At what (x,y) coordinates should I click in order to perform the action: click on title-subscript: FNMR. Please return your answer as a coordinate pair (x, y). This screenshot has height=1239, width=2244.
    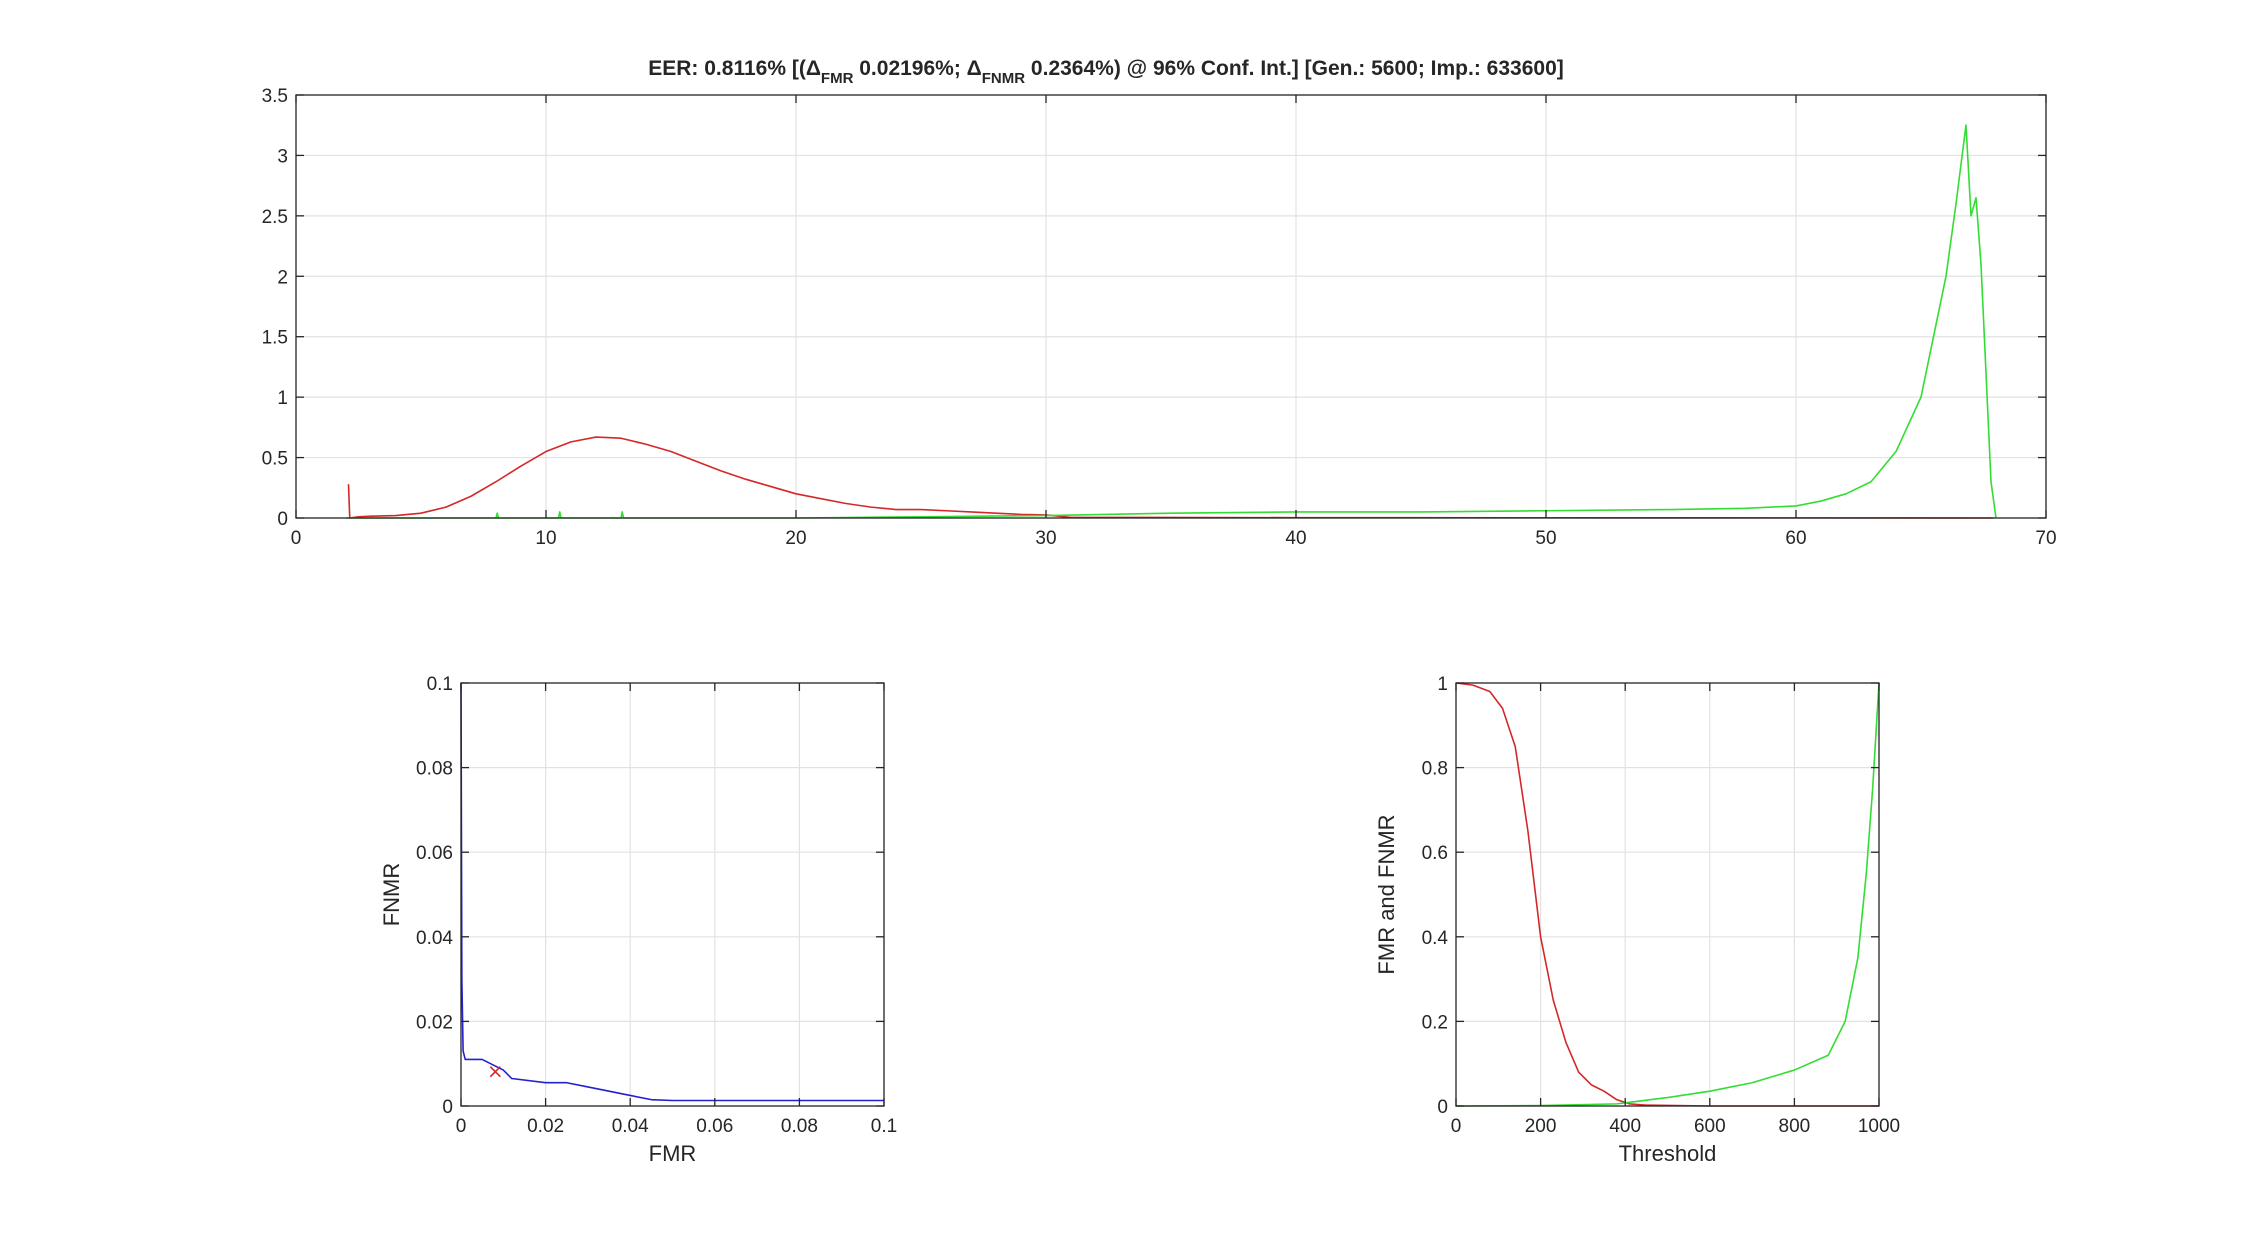
    Looking at the image, I should click on (1003, 78).